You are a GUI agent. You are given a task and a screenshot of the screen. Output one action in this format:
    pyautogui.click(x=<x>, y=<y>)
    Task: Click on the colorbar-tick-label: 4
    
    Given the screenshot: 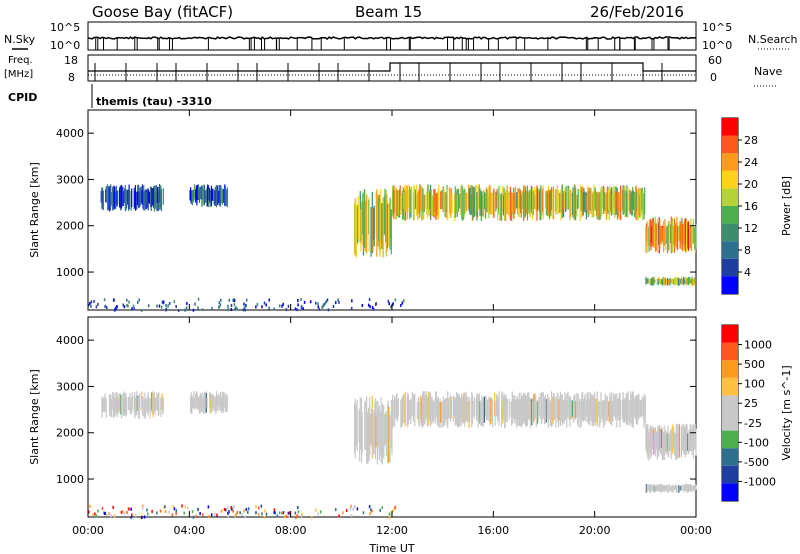 What is the action you would take?
    pyautogui.click(x=747, y=272)
    